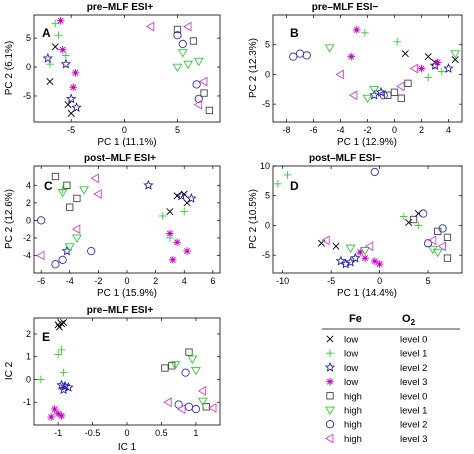 The width and height of the screenshot is (474, 454). I want to click on panel-b-ytick-label: 5, so click(267, 45).